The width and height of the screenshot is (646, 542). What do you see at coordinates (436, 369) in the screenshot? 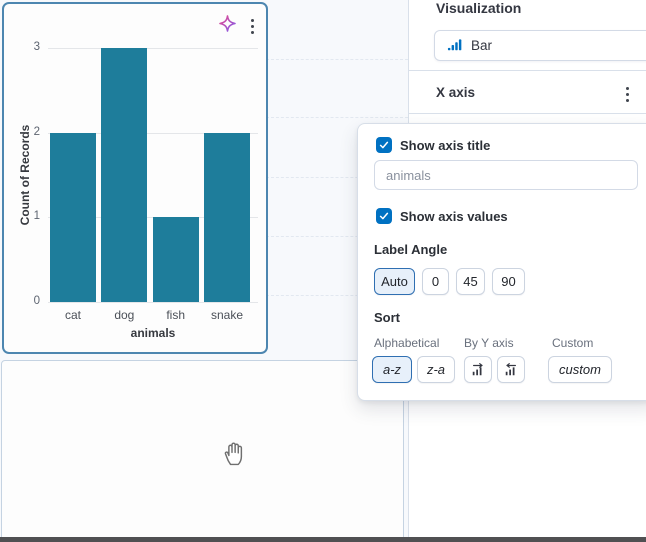
I see `sort-za-button: z-a` at bounding box center [436, 369].